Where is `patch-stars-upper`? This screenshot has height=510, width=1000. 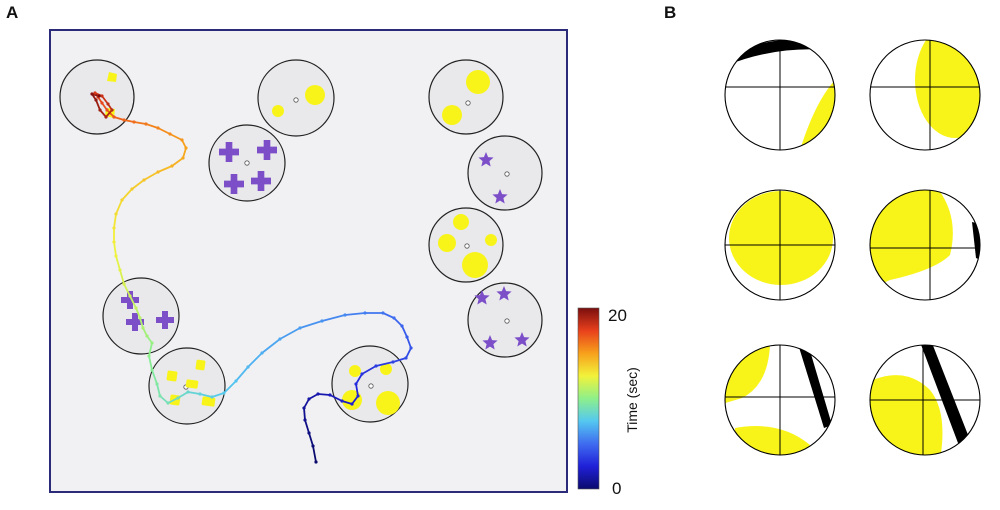 patch-stars-upper is located at coordinates (505, 173).